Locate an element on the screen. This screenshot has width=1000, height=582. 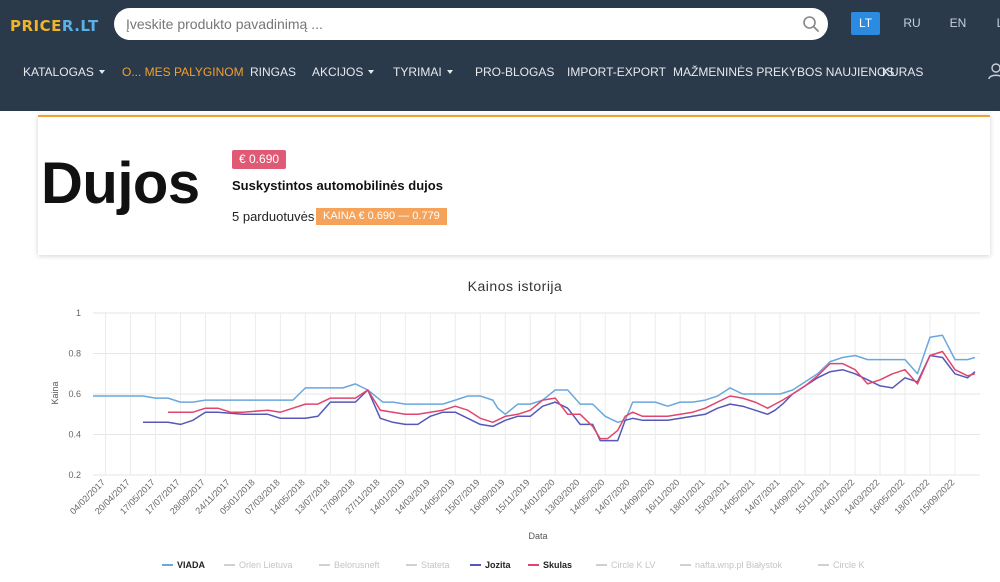
nav-item-7: MAŽMENINĖS PREKYBOS NAUJIENOS is located at coordinates (783, 72).